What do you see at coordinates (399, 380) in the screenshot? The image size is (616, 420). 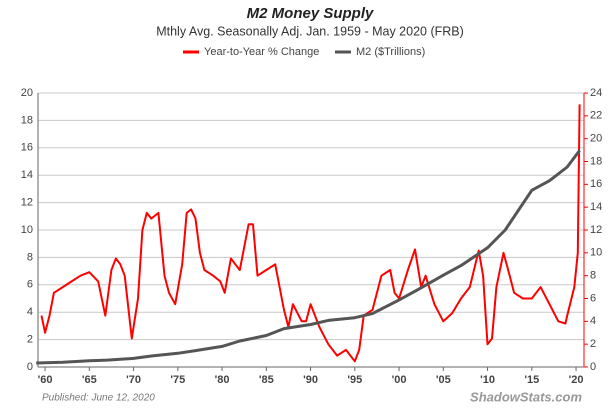 I see `x-tick-label: '00` at bounding box center [399, 380].